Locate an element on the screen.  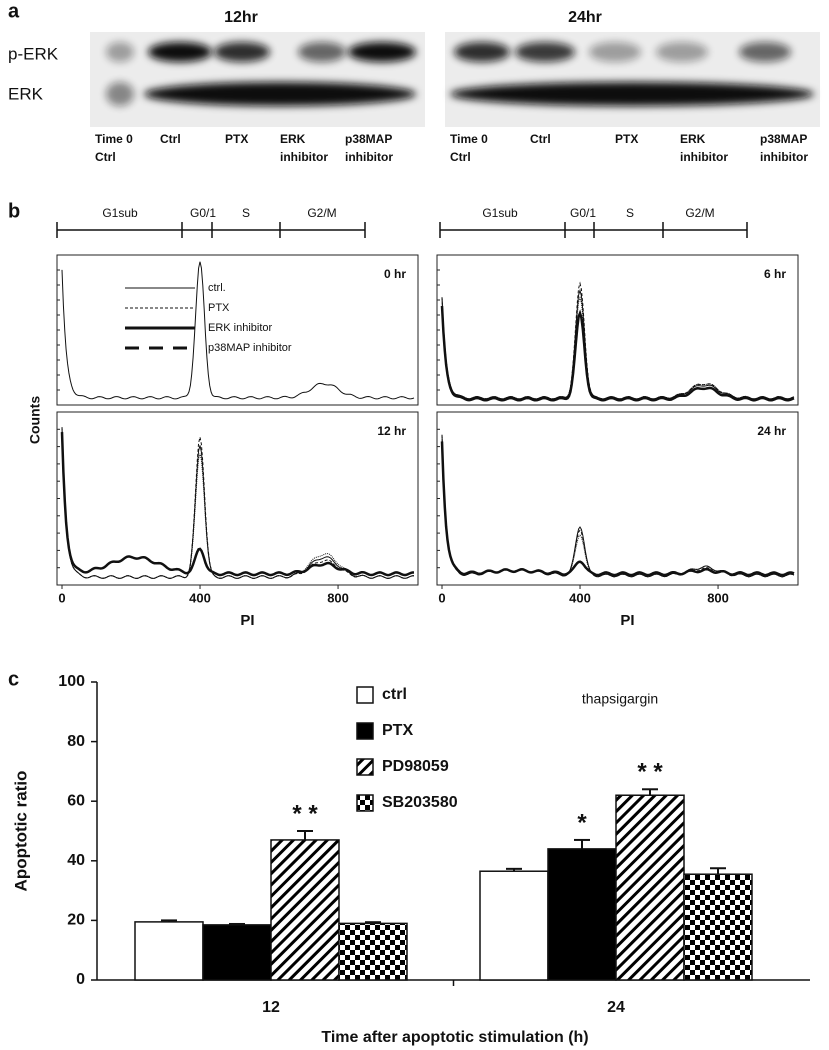
x-axis-label: Time after apoptotic stimulation (h) is located at coordinates (454, 1037).